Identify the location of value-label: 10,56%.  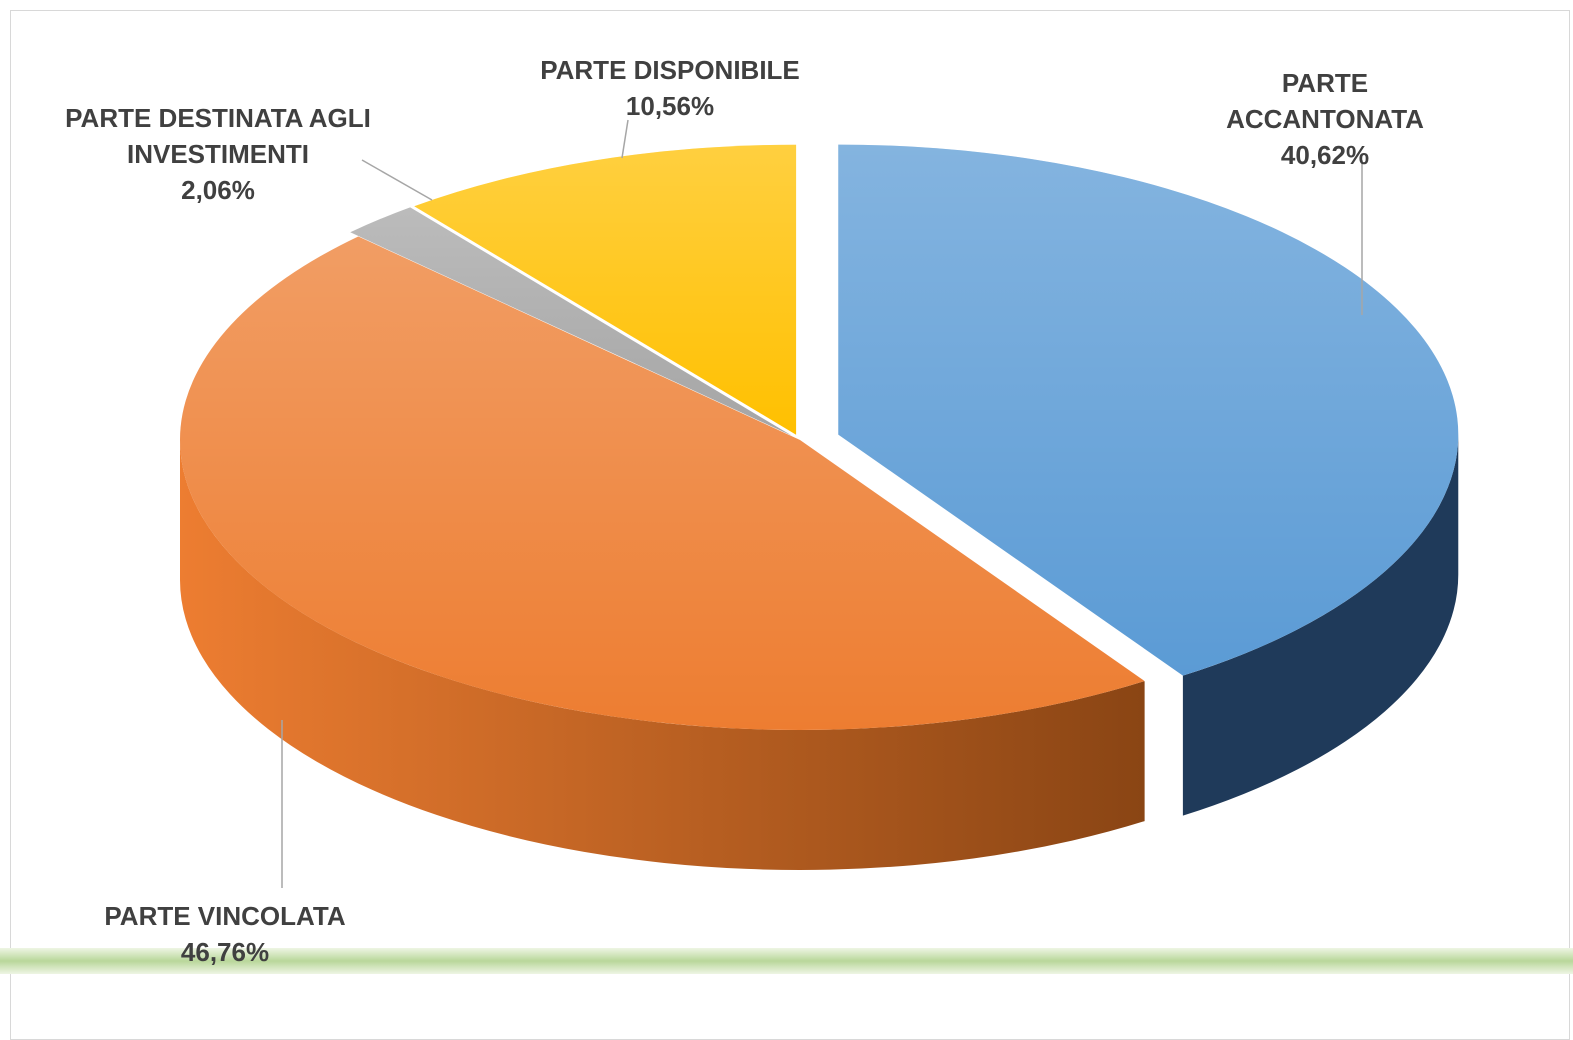
(670, 106).